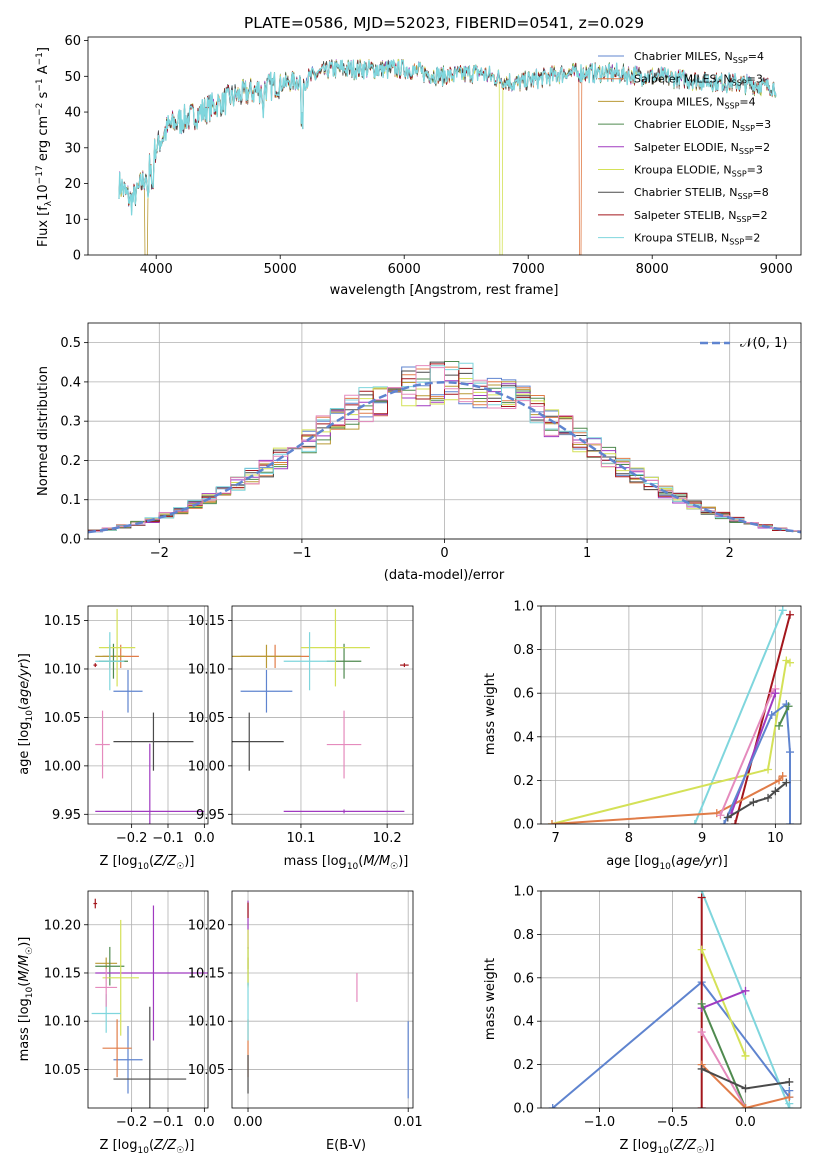 This screenshot has height=1170, width=819. What do you see at coordinates (168, 1122) in the screenshot?
I see `x-tick-label: −0.1` at bounding box center [168, 1122].